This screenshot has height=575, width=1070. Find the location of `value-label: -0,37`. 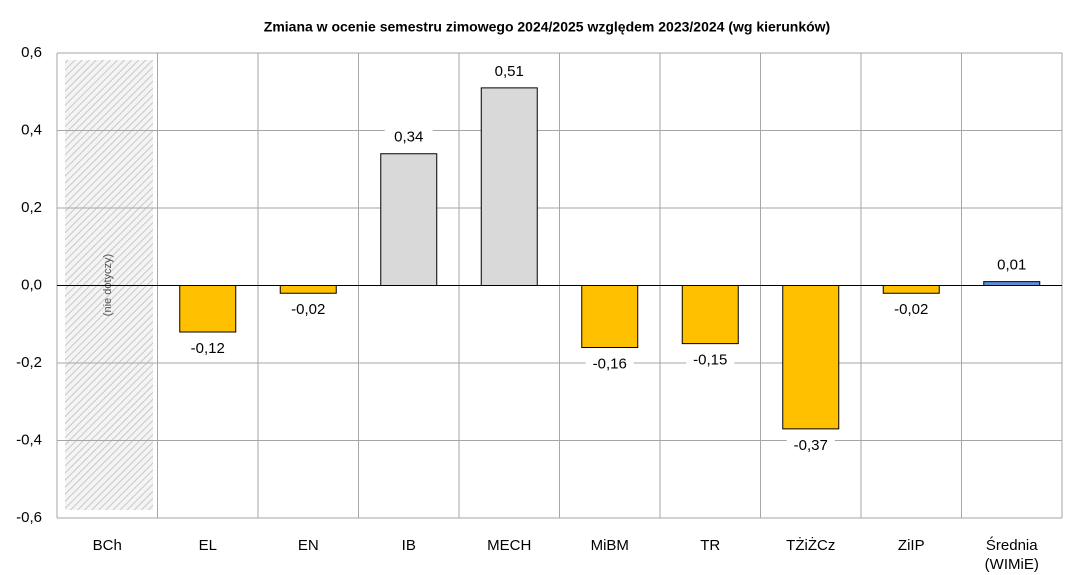

value-label: -0,37 is located at coordinates (811, 445).